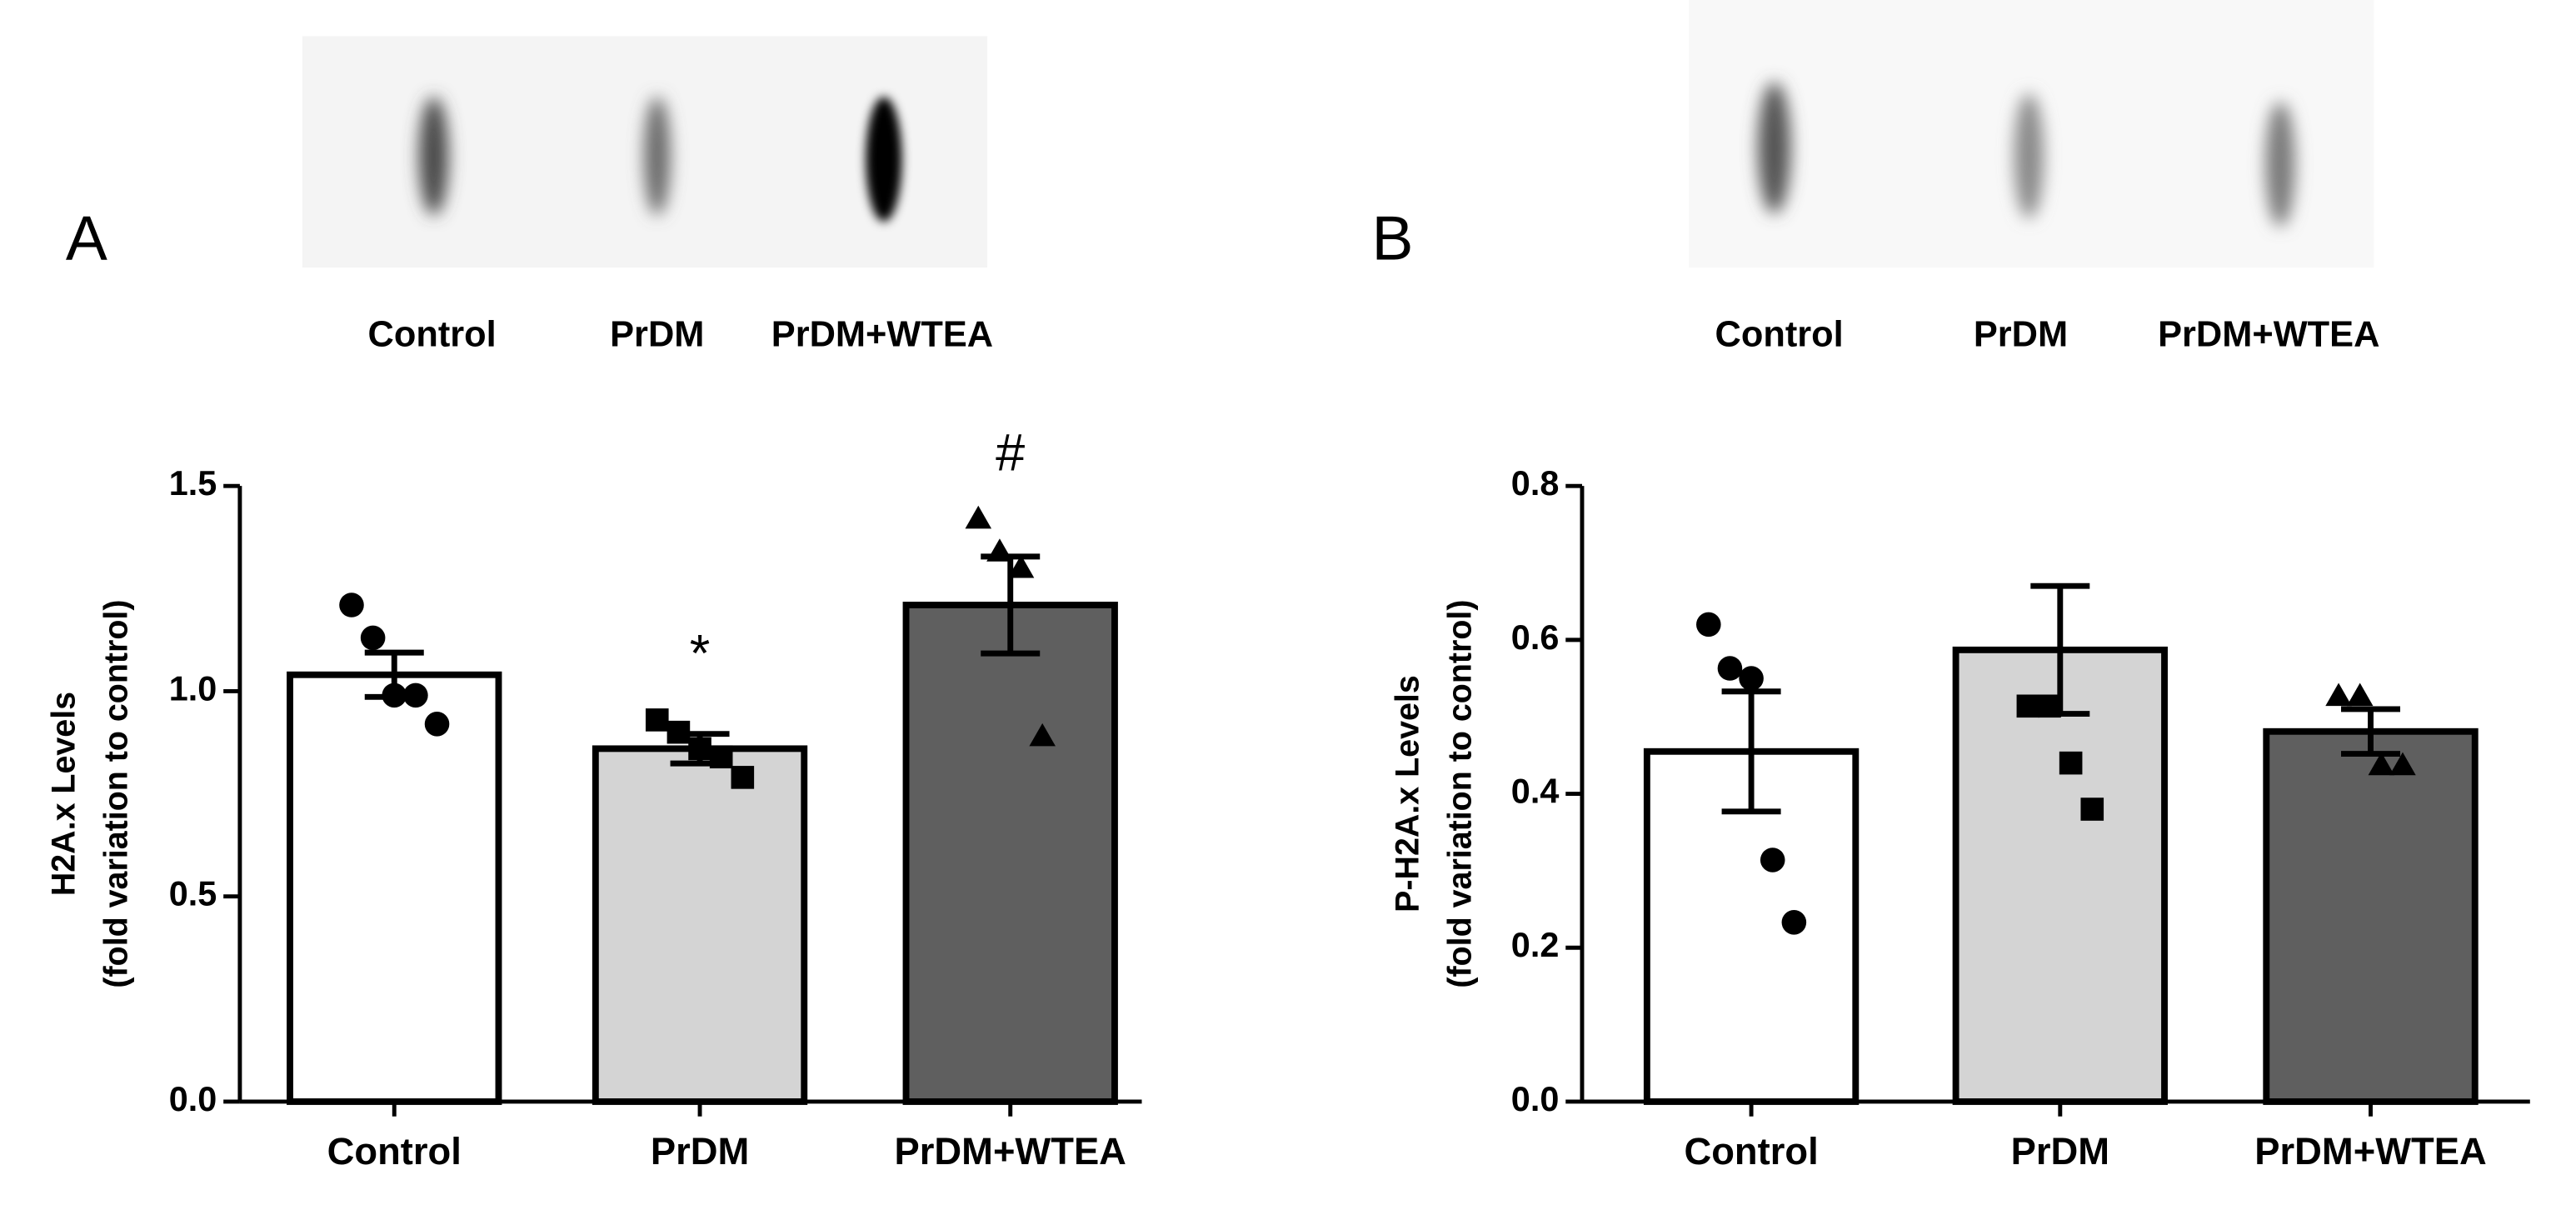  What do you see at coordinates (1535, 483) in the screenshot?
I see `y-tick-label: 0.8` at bounding box center [1535, 483].